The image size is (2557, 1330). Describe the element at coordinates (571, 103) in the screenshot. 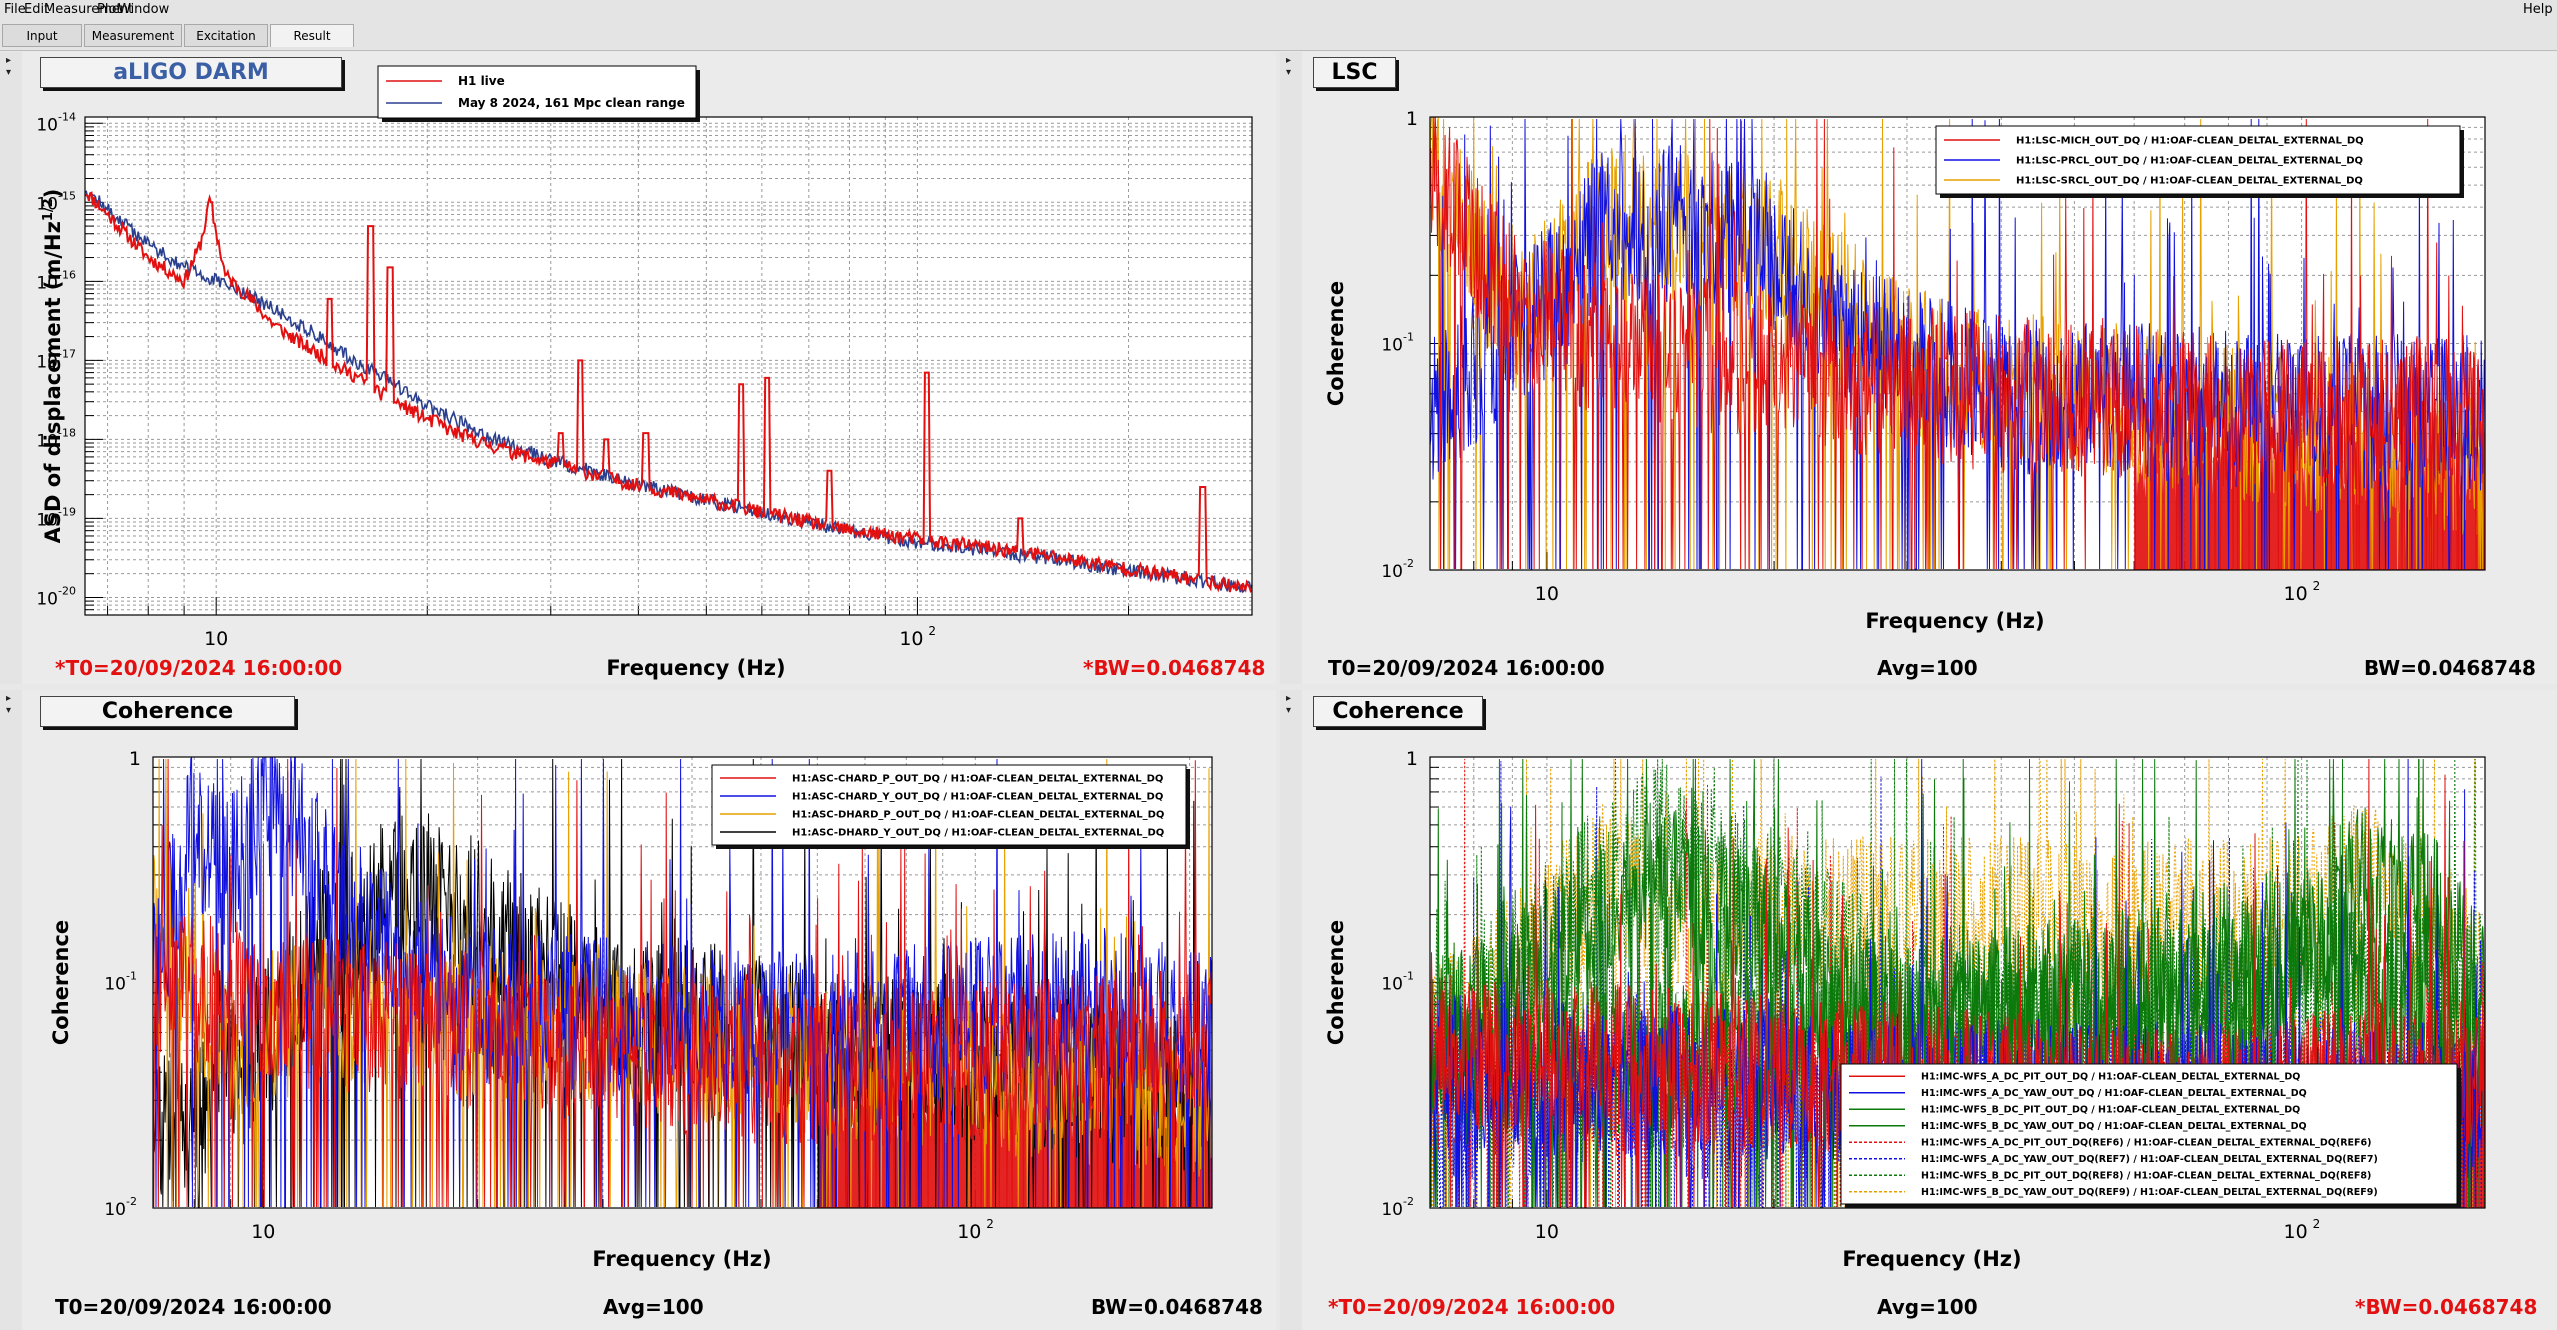

I see `legend-entry: May 8 2024, 161 Mpc clean range` at that location.